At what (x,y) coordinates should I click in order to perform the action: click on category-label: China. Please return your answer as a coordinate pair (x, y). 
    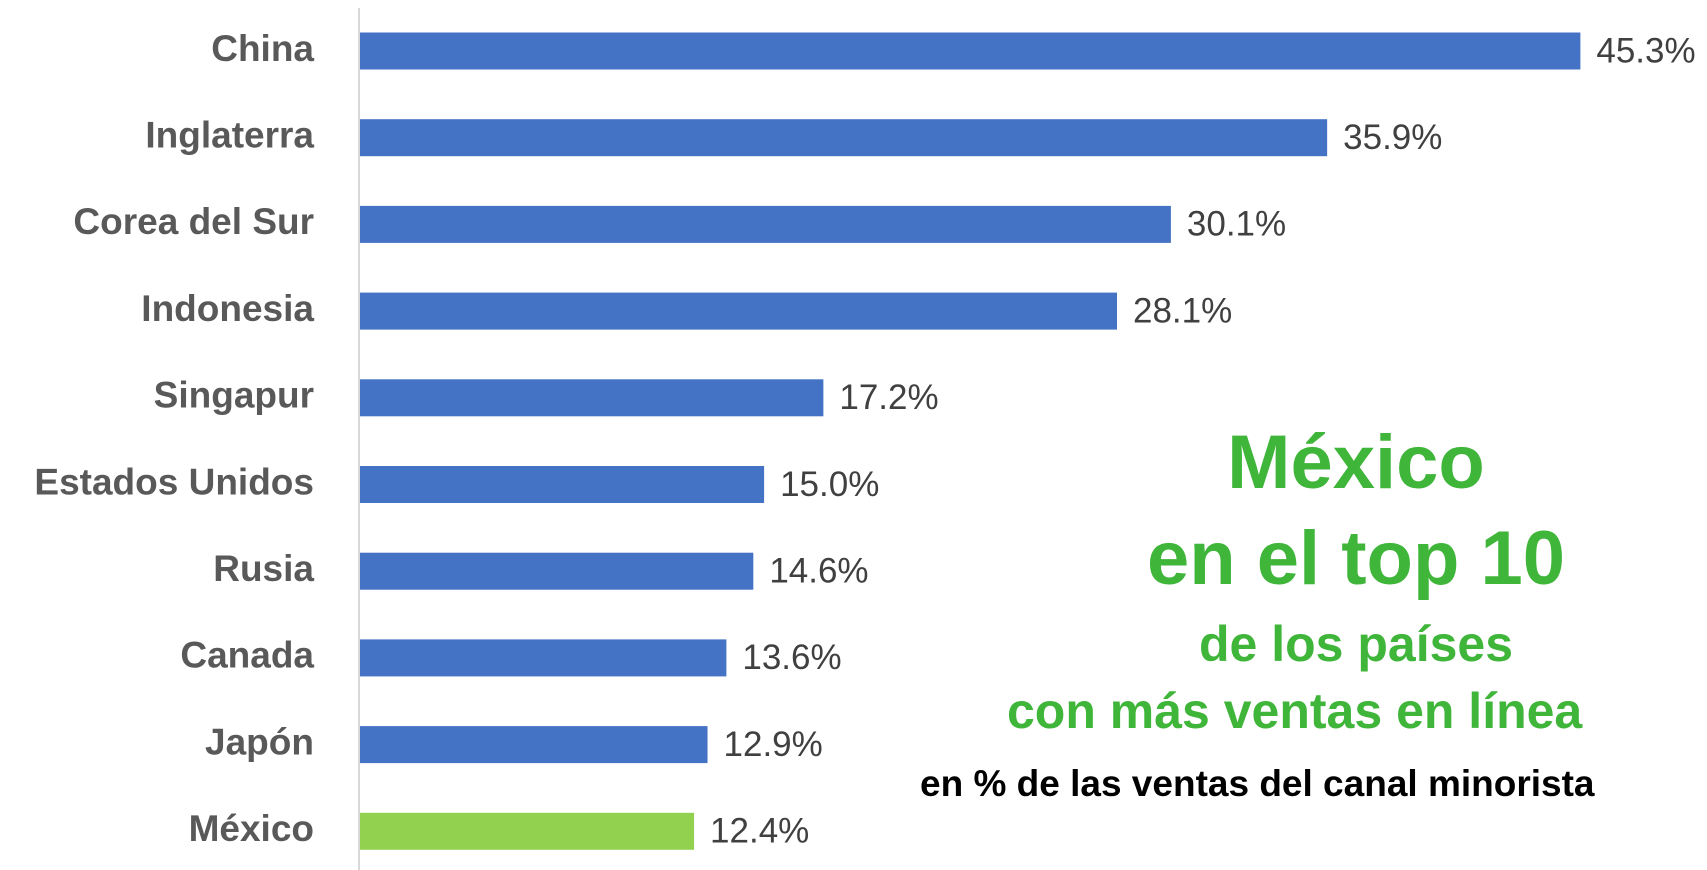
    Looking at the image, I should click on (262, 48).